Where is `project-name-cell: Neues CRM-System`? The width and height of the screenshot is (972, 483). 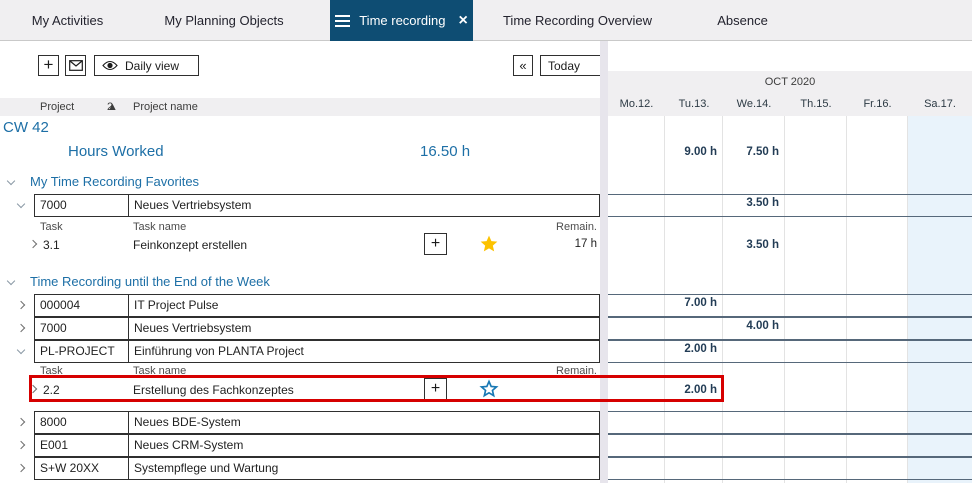 project-name-cell: Neues CRM-System is located at coordinates (364, 445).